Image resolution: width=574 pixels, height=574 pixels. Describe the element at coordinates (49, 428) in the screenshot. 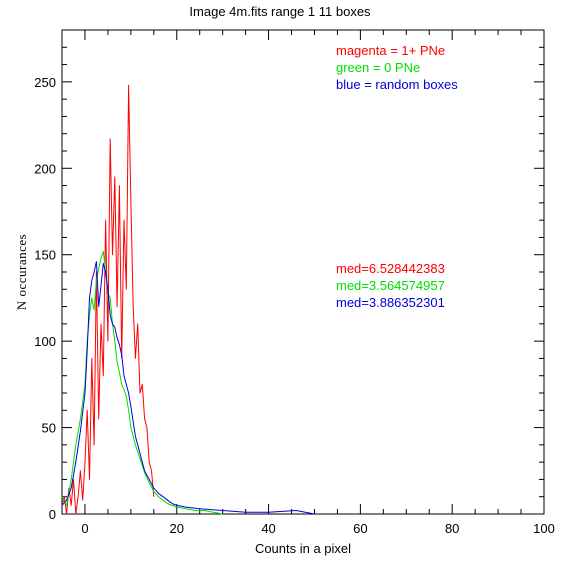

I see `y-tick-label: 50` at that location.